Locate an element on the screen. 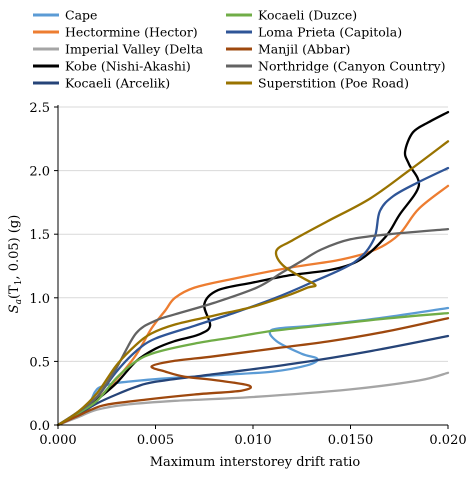  y-tick-label-4: 2.0 is located at coordinates (39, 172).